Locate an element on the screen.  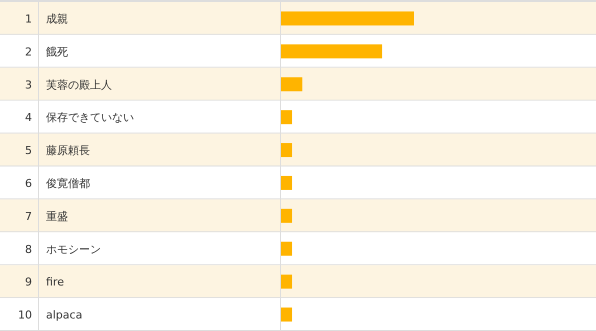
y-tick-label: 芙蓉の殿上人 is located at coordinates (79, 85).